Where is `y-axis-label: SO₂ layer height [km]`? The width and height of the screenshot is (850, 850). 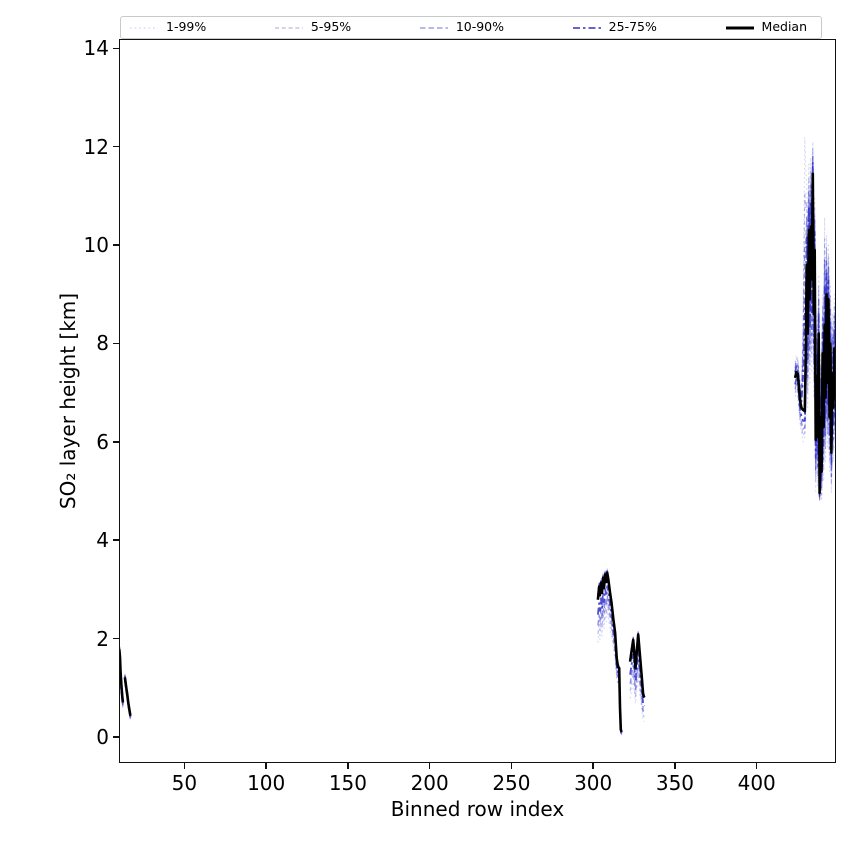
y-axis-label: SO₂ layer height [km] is located at coordinates (68, 401).